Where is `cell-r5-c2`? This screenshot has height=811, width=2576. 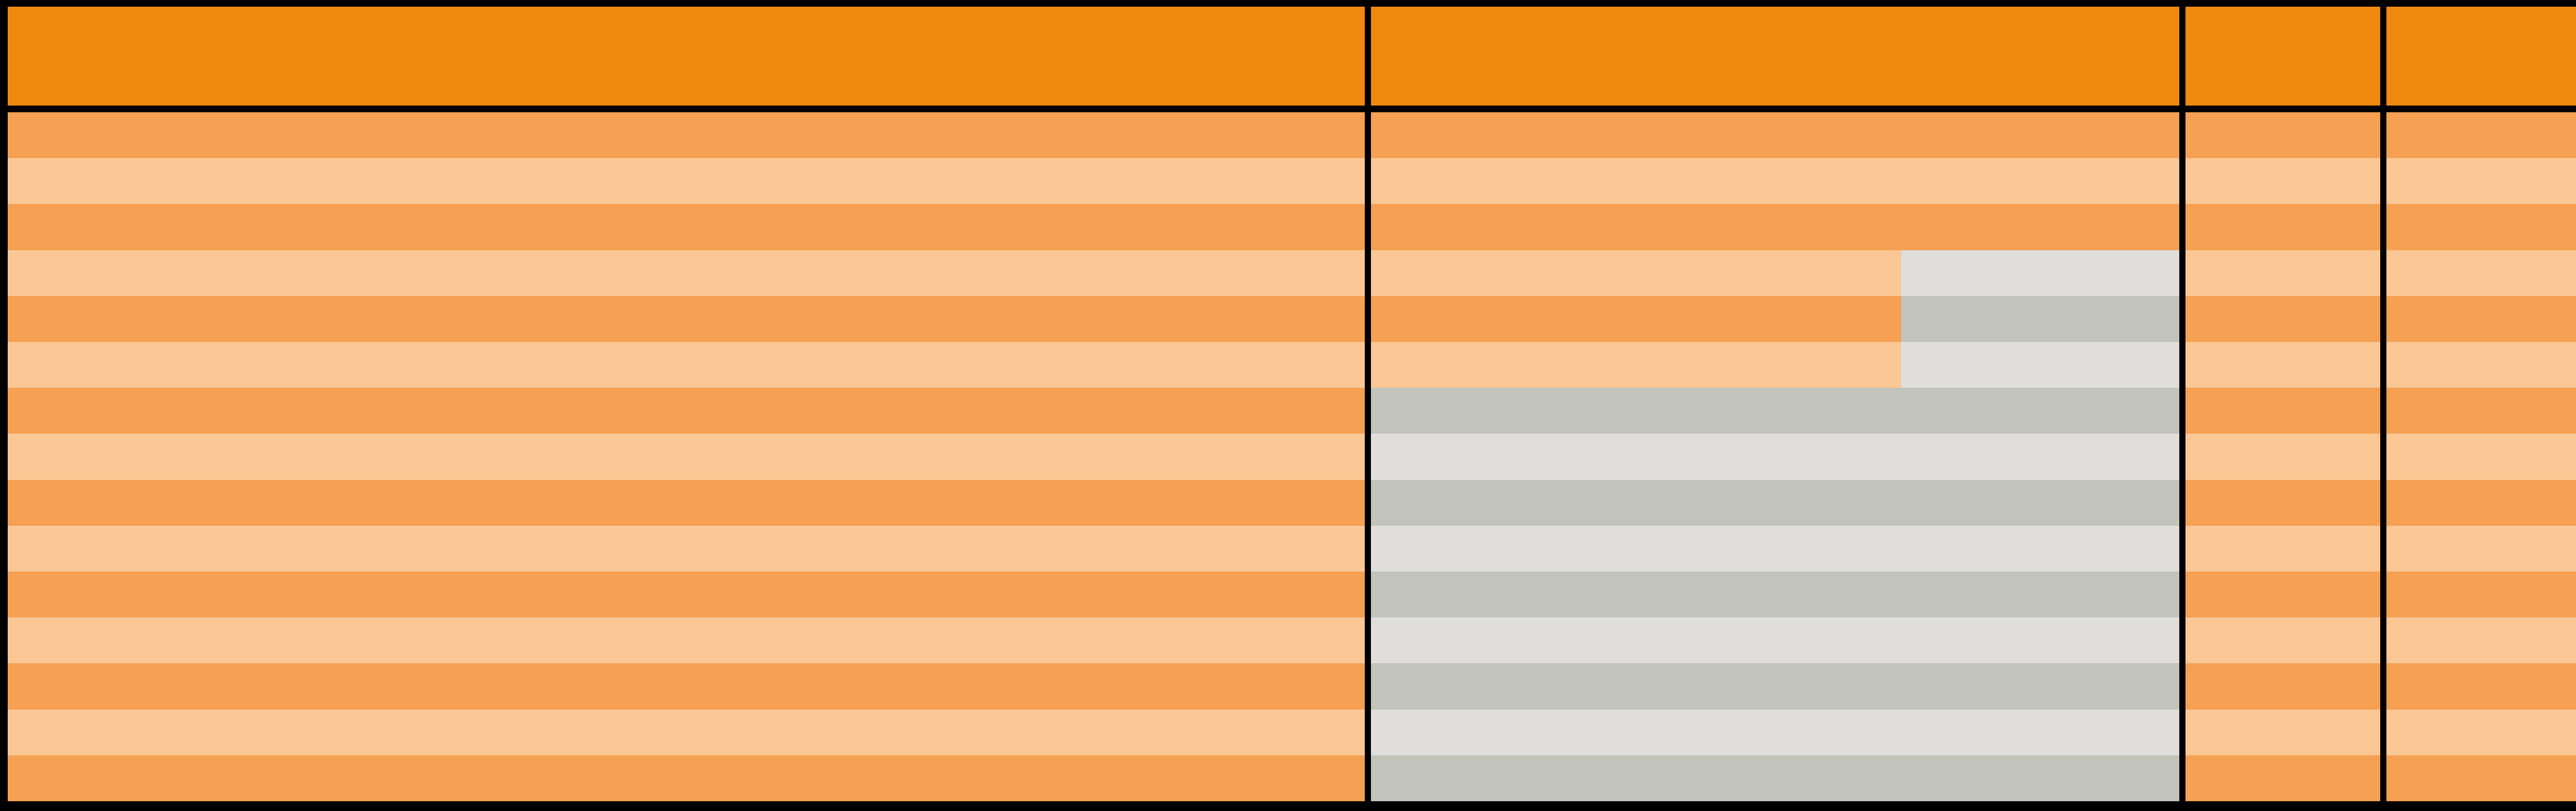 cell-r5-c2 is located at coordinates (1775, 319).